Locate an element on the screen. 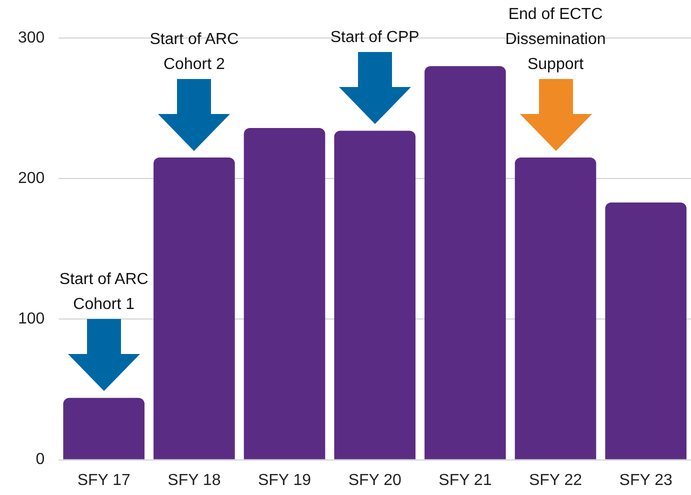 This screenshot has width=691, height=495. annotation: Start of ARC Cohort 2 is located at coordinates (194, 52).